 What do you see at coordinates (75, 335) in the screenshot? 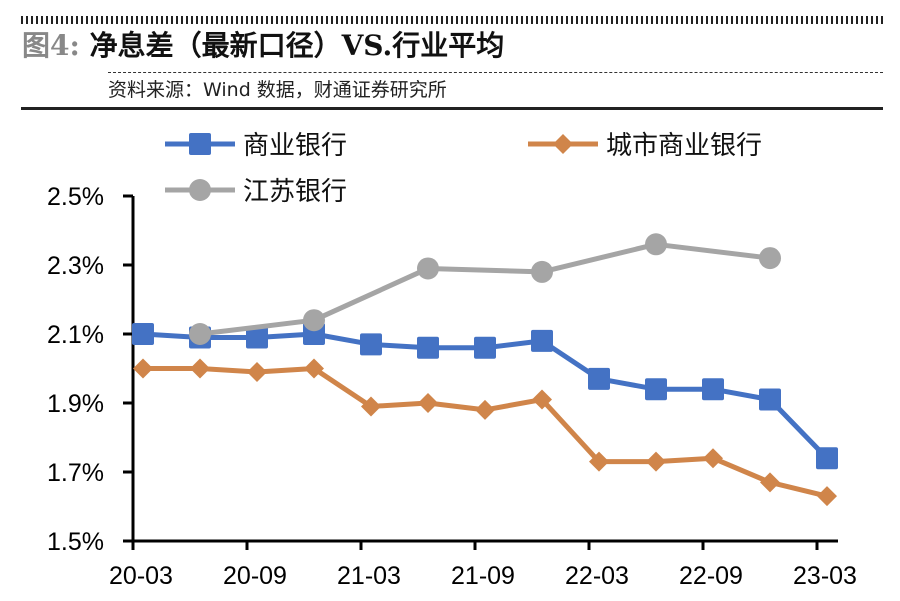
I see `y-tick-label: 2.1%` at bounding box center [75, 335].